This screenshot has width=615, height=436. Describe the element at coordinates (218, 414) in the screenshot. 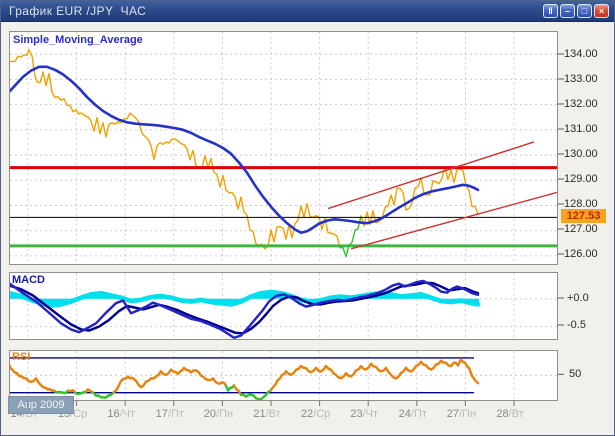

I see `date-tick-label: 20/Пн` at that location.